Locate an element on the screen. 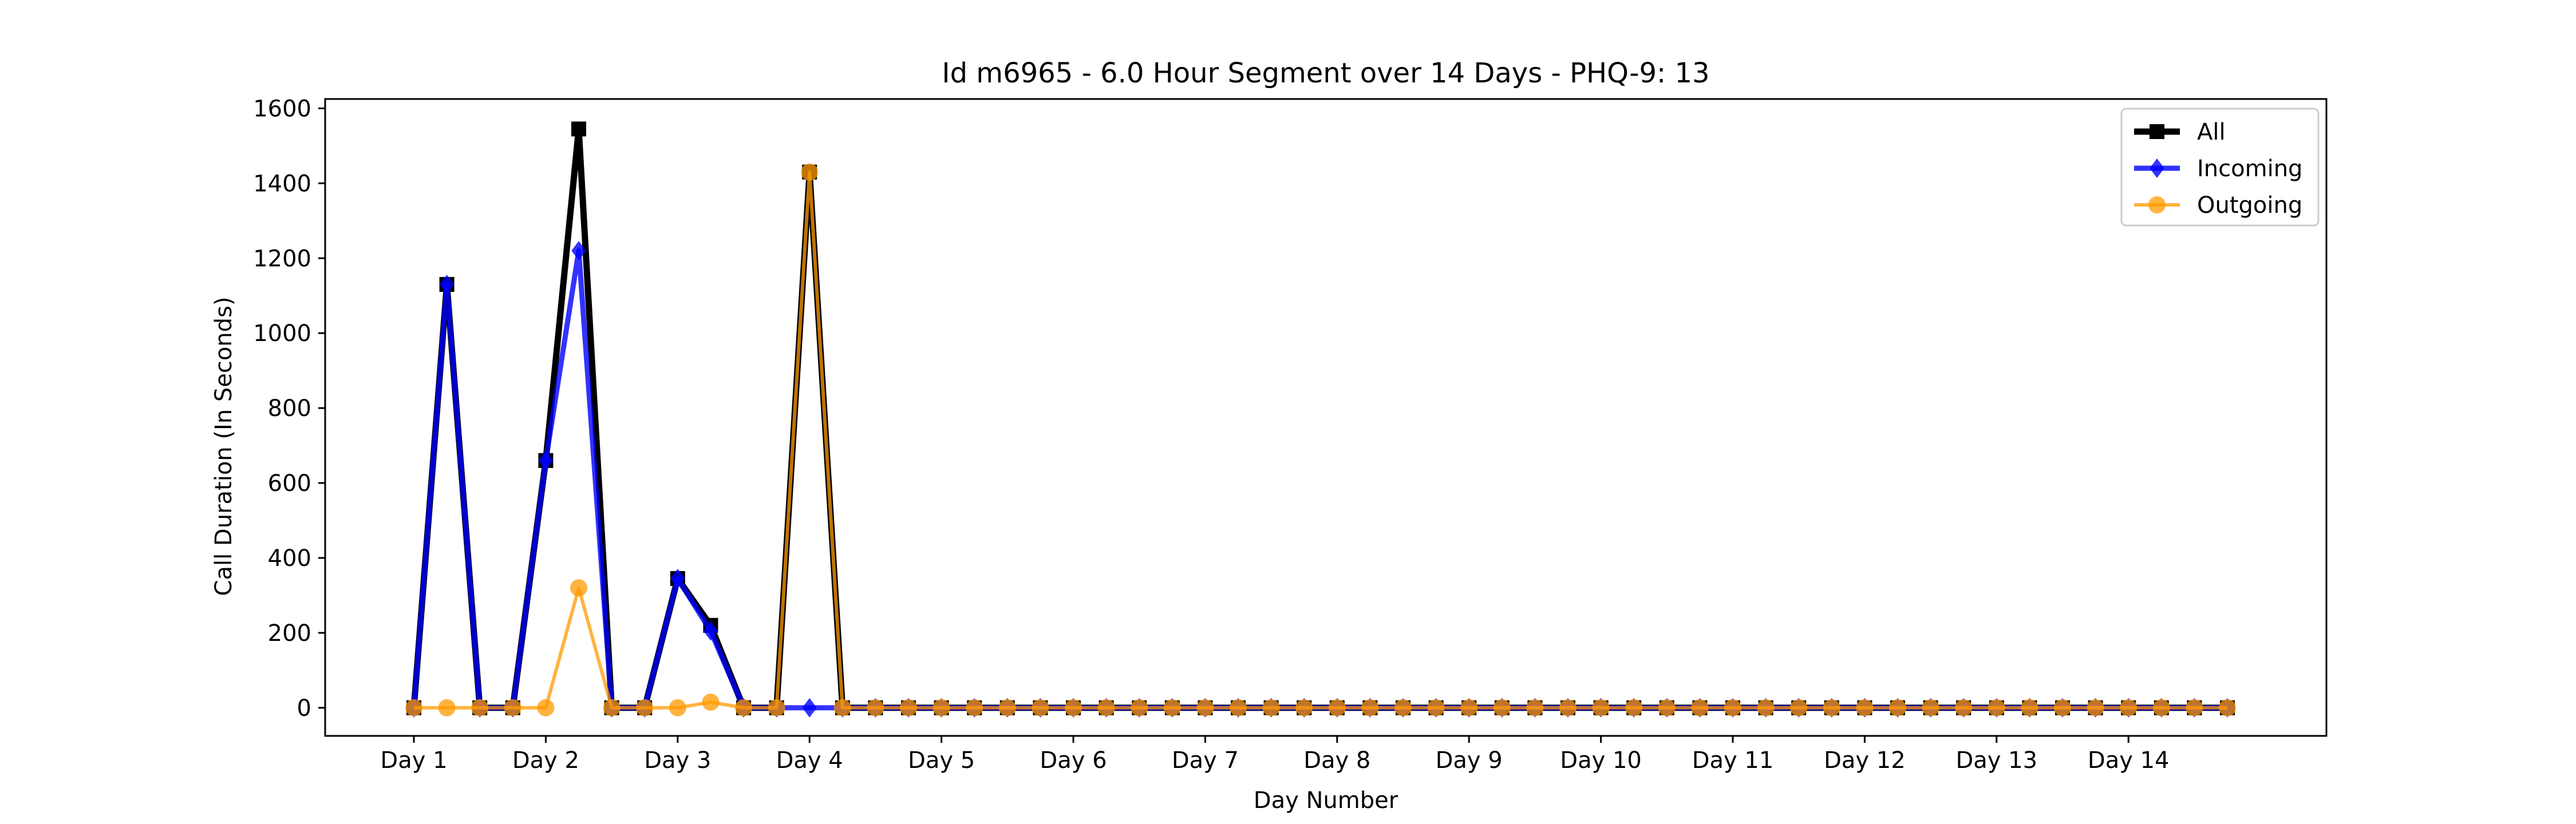 This screenshot has width=2576, height=824. y-axis: 0 200 400 600 800 1000 1200 1400 1600 is located at coordinates (289, 409).